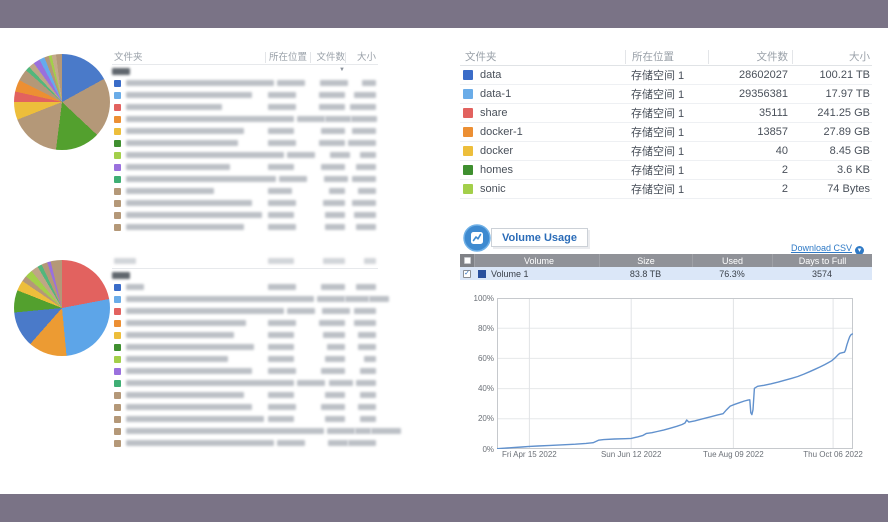 The height and width of the screenshot is (522, 888). Describe the element at coordinates (750, 56) in the screenshot. I see `column-header-files: 文件数` at that location.